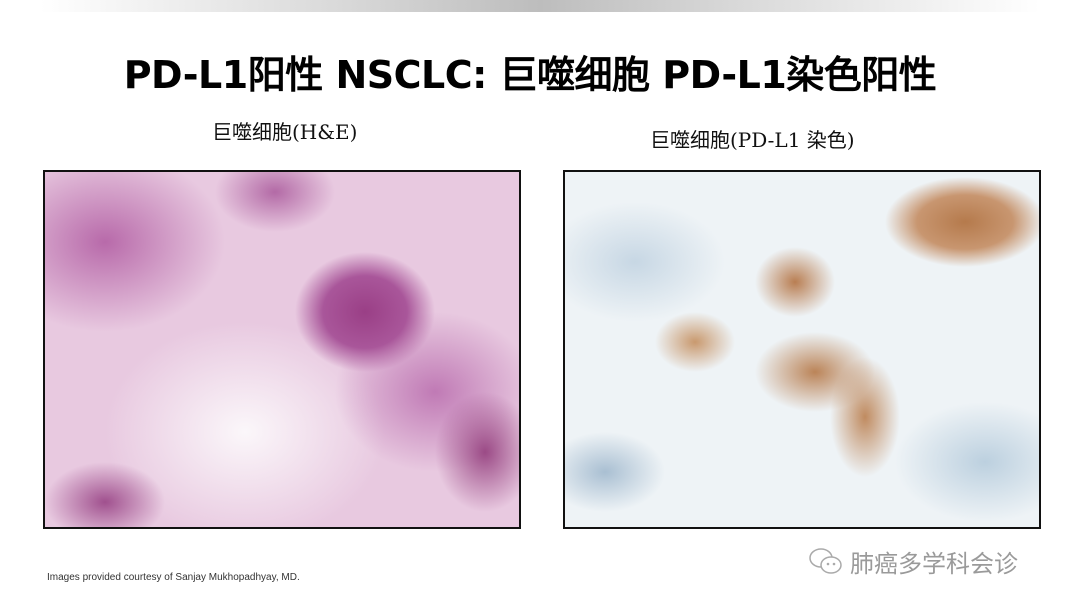 The height and width of the screenshot is (608, 1080). I want to click on watermark-text: 肺癌多学科会诊, so click(934, 564).